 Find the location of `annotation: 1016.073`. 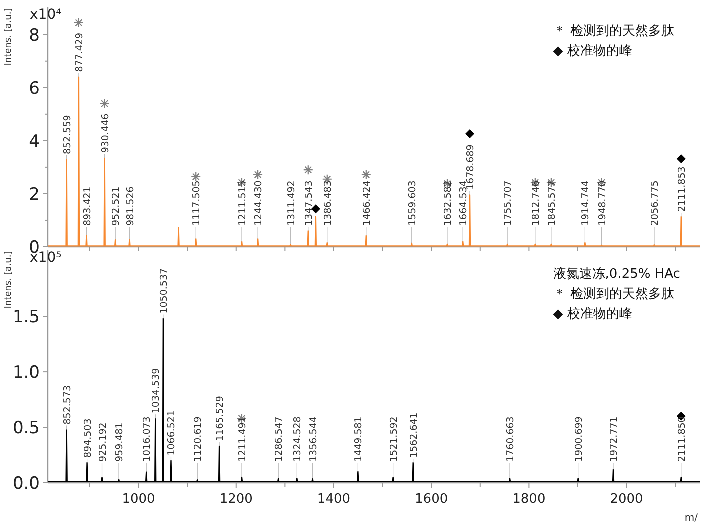

annotation: 1016.073 is located at coordinates (148, 439).